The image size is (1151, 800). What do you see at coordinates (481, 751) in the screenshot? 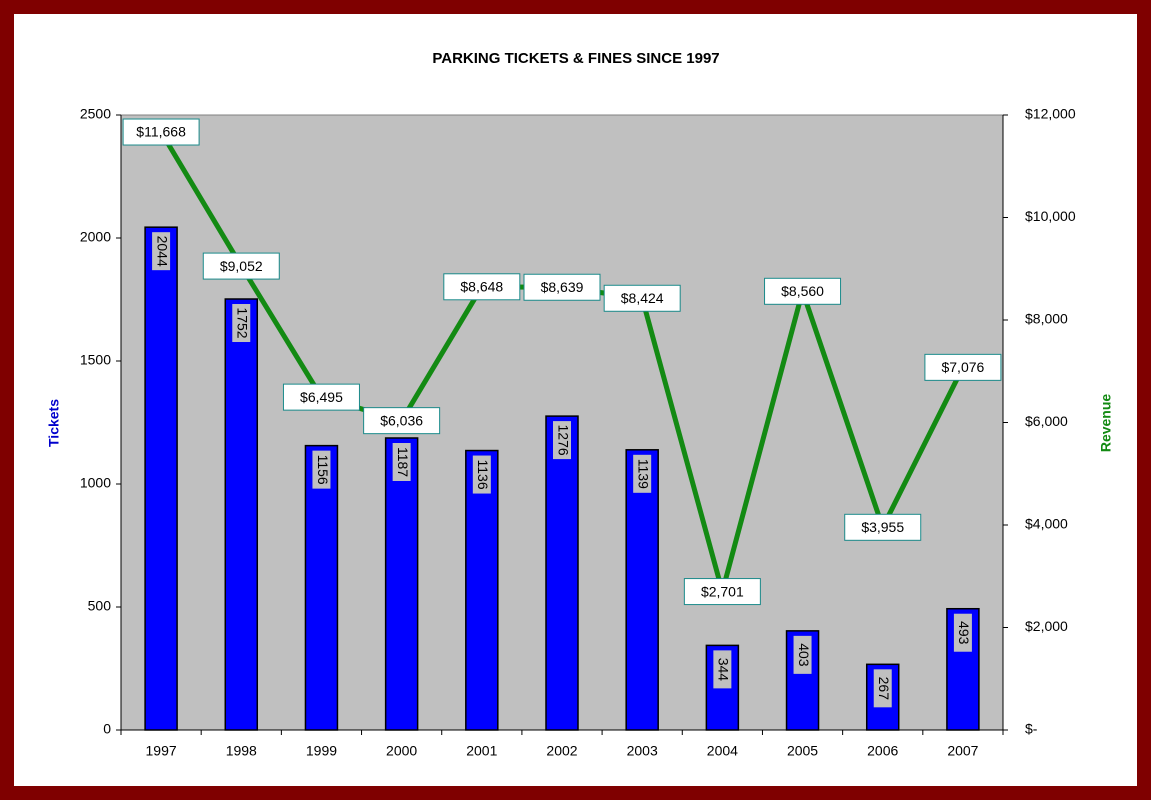
I see `x-tick-label: 2001` at bounding box center [481, 751].